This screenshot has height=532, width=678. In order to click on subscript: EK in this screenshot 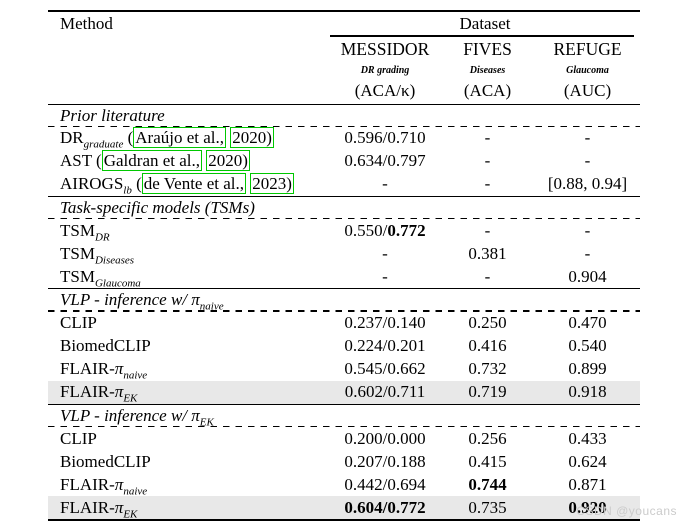, I will do `click(130, 513)`.